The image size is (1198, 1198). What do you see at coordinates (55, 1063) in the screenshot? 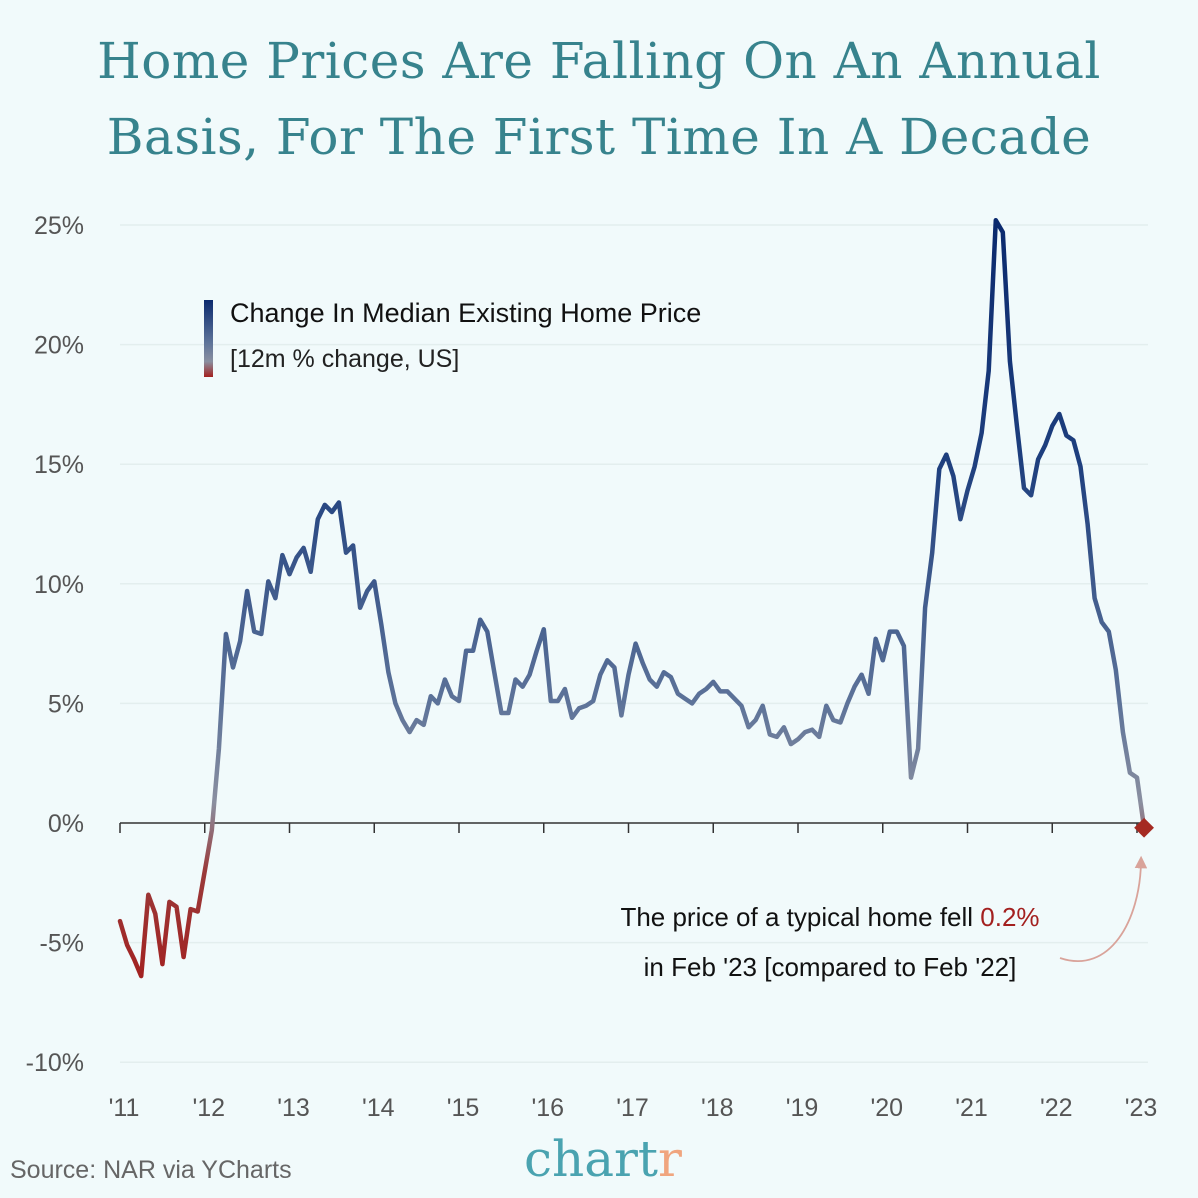
I see `y-tick-label: -10%` at bounding box center [55, 1063].